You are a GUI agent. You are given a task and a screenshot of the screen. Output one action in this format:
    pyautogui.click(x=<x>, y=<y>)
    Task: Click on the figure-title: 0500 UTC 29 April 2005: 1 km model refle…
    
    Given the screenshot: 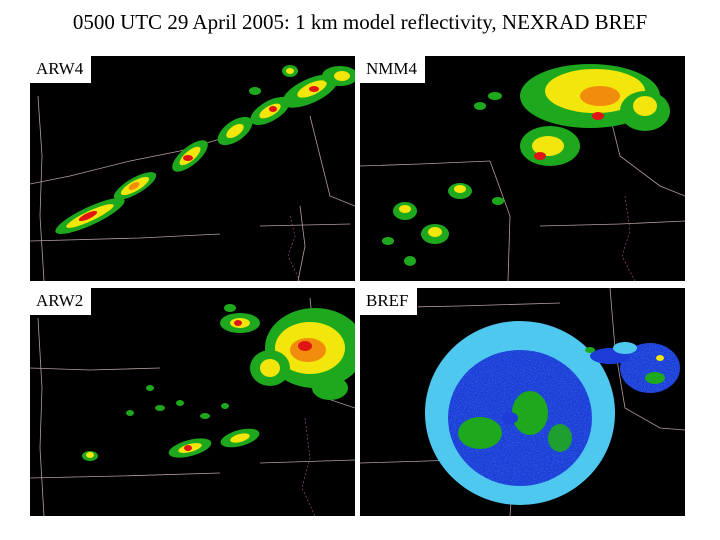 What is the action you would take?
    pyautogui.click(x=360, y=22)
    